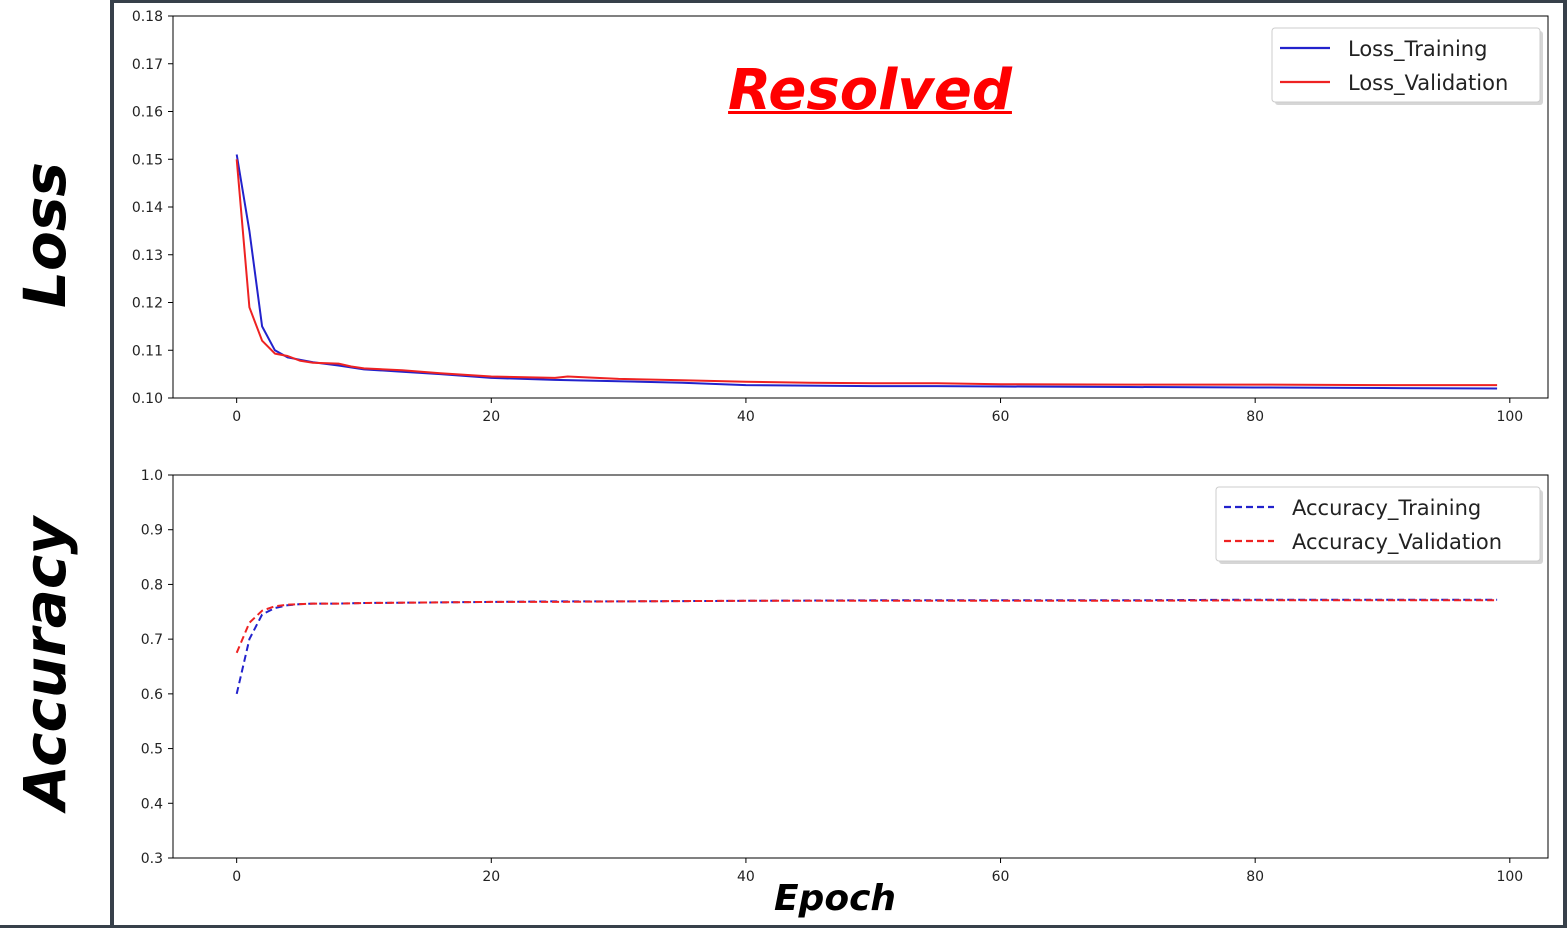  I want to click on accuracy-xtick-label: 60, so click(1001, 877).